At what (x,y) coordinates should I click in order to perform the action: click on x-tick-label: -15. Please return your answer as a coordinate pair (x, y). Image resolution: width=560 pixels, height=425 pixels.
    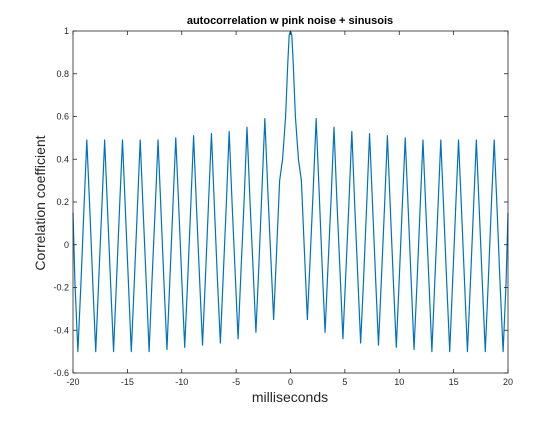
    Looking at the image, I should click on (127, 382).